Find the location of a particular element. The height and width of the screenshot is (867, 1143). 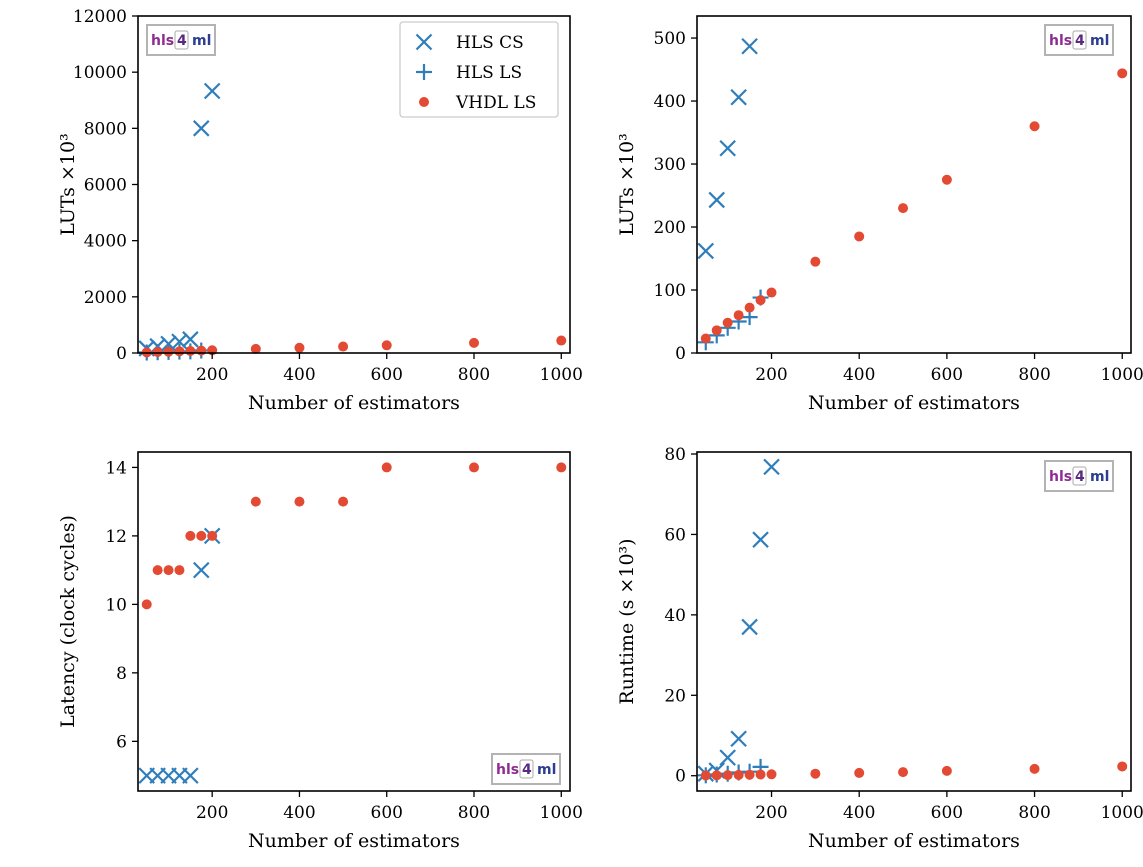

y-tick-label: 2000 is located at coordinates (105, 298).